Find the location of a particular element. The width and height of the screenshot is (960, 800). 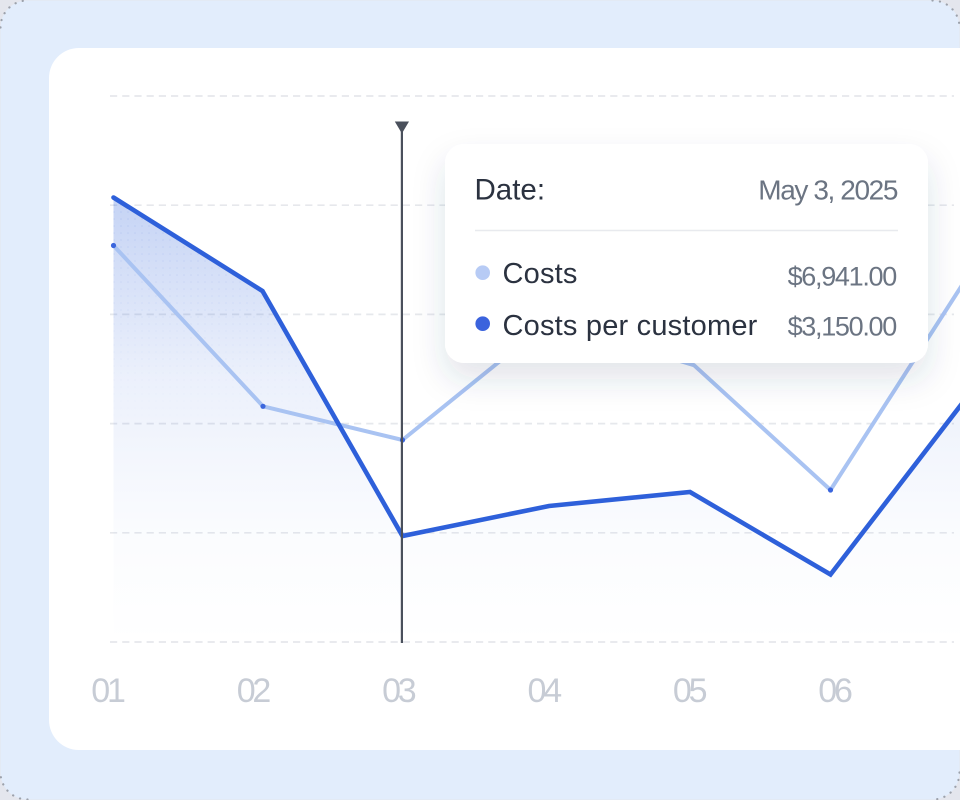

svg-text: 06 is located at coordinates (835, 691).